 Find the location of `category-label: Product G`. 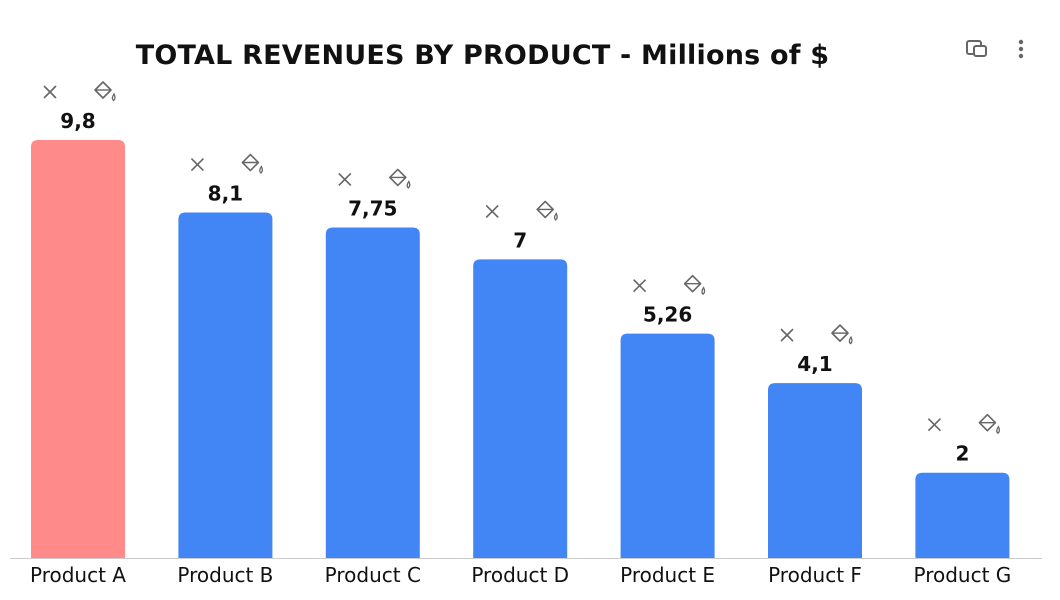

category-label: Product G is located at coordinates (963, 575).